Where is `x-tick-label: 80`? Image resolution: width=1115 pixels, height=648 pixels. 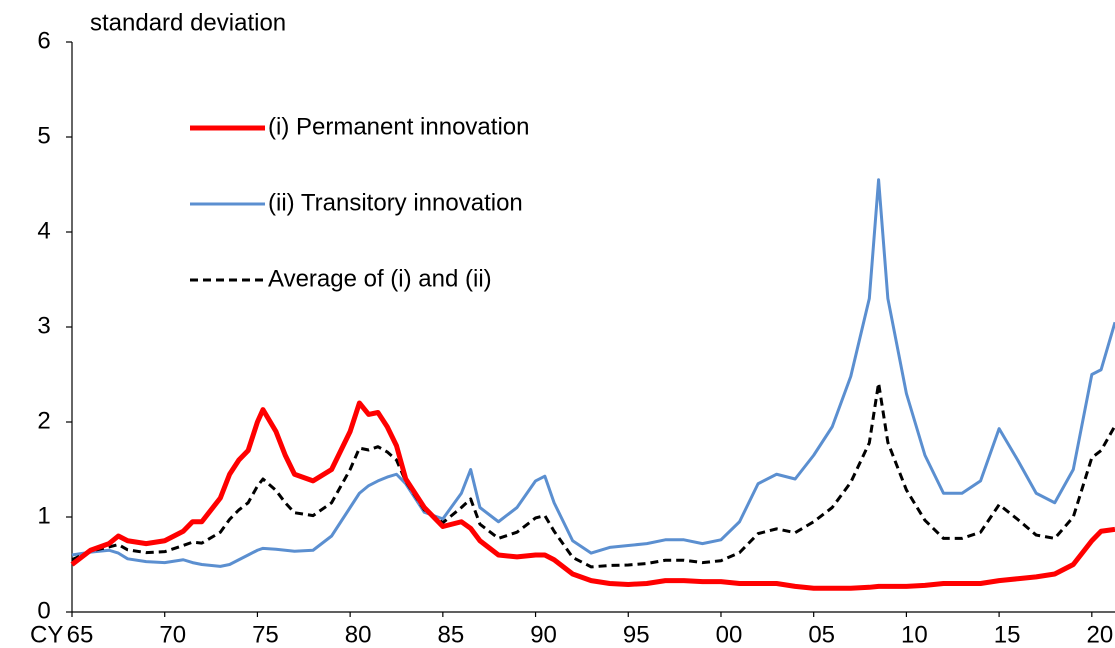 x-tick-label: 80 is located at coordinates (358, 634).